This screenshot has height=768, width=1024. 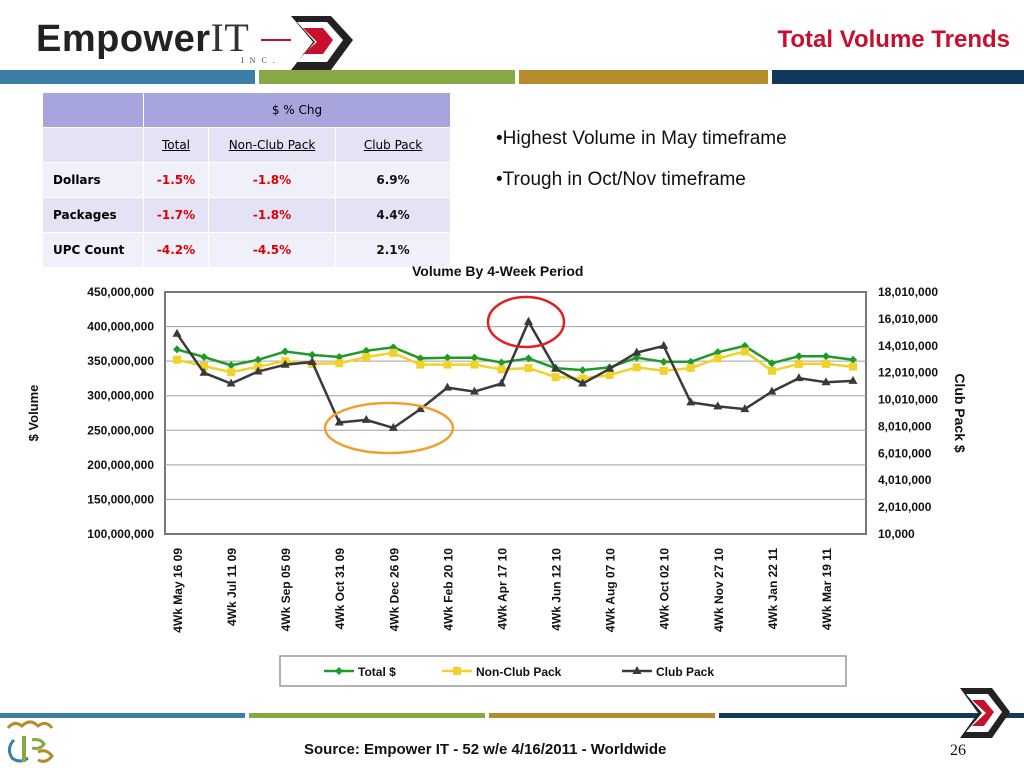 I want to click on table-row: Dollars -1.5% -1.8% 6.9%, so click(x=246, y=180).